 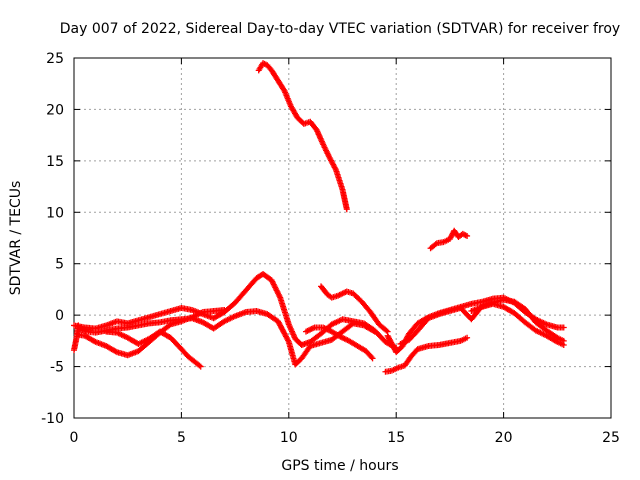 I want to click on y-tick-label: 10, so click(x=55, y=213).